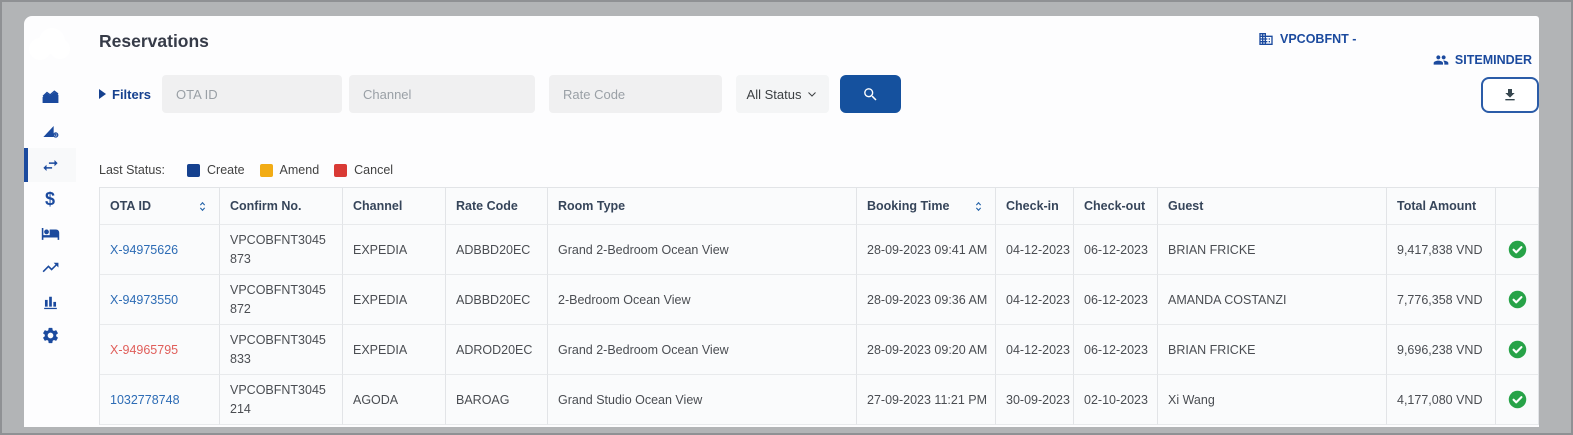 The width and height of the screenshot is (1573, 435). Describe the element at coordinates (289, 170) in the screenshot. I see `legend-item-amend: Amend` at that location.